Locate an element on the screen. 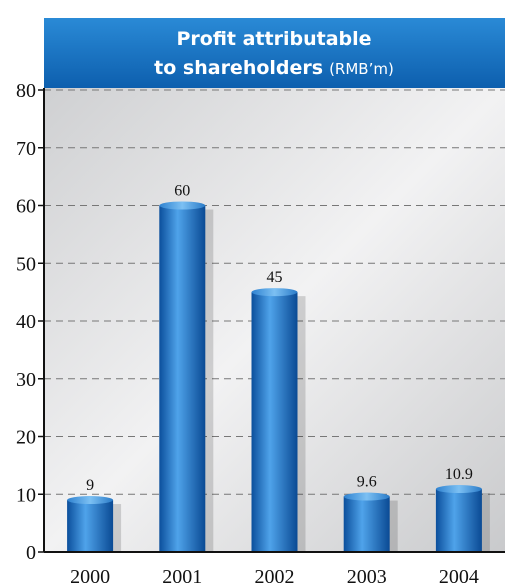  y-tick-label: 80 is located at coordinates (26, 91).